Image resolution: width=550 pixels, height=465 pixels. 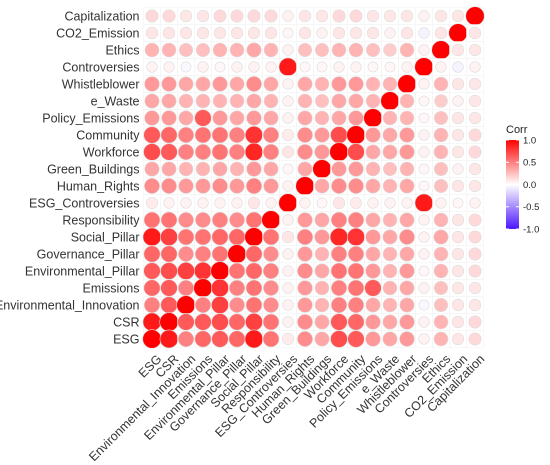 I want to click on corr-point-ESG_Controversies-Green_Buildings, so click(x=322, y=203).